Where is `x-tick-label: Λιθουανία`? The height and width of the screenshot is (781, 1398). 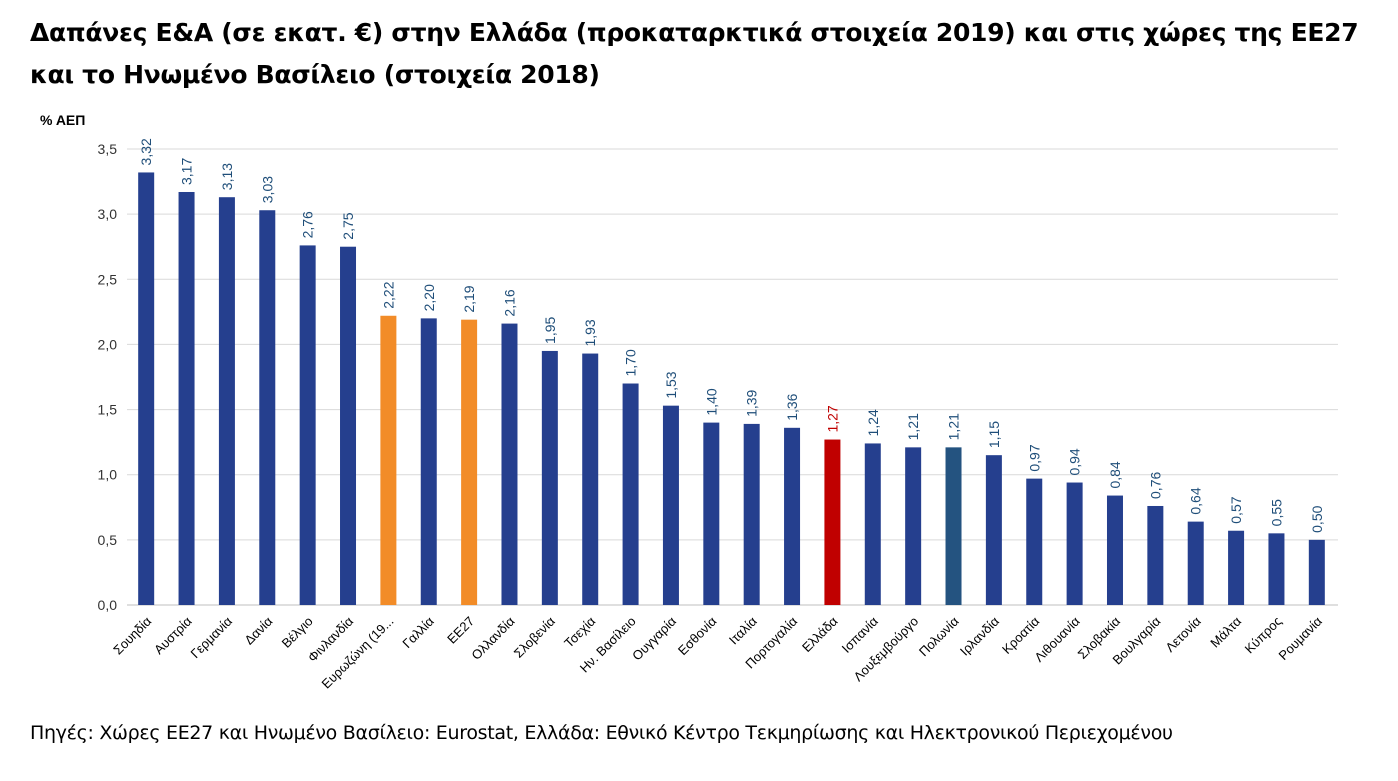 x-tick-label: Λιθουανία is located at coordinates (1057, 639).